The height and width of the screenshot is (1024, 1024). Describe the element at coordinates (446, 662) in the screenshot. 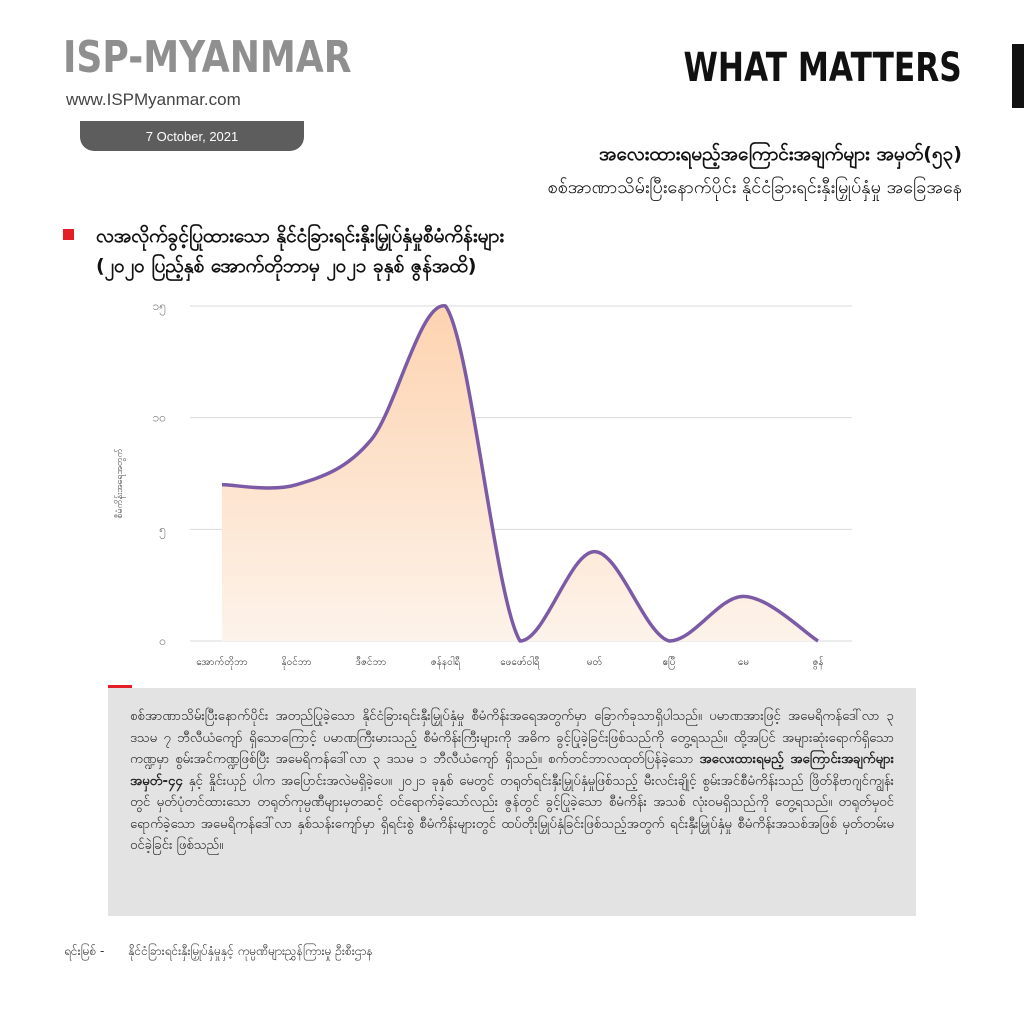

I see `x-tick-label: ဇန်နဝါရီ` at that location.